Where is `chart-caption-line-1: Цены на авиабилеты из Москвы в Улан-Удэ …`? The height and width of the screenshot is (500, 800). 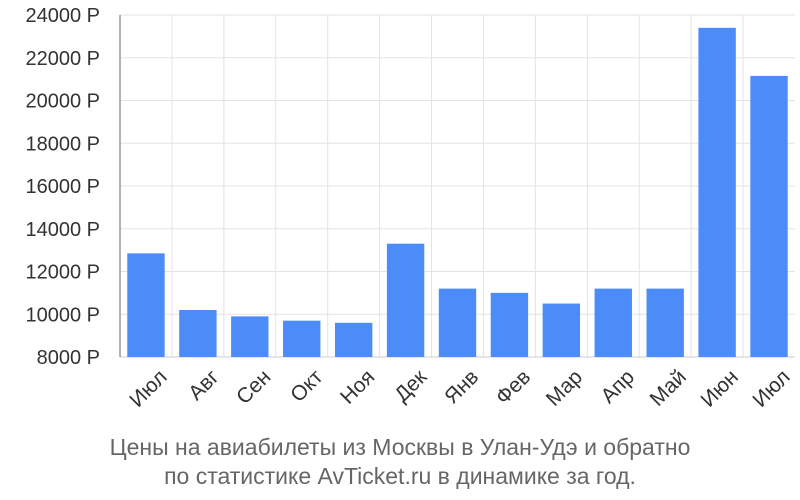
chart-caption-line-1: Цены на авиабилеты из Москвы в Улан-Удэ … is located at coordinates (400, 447).